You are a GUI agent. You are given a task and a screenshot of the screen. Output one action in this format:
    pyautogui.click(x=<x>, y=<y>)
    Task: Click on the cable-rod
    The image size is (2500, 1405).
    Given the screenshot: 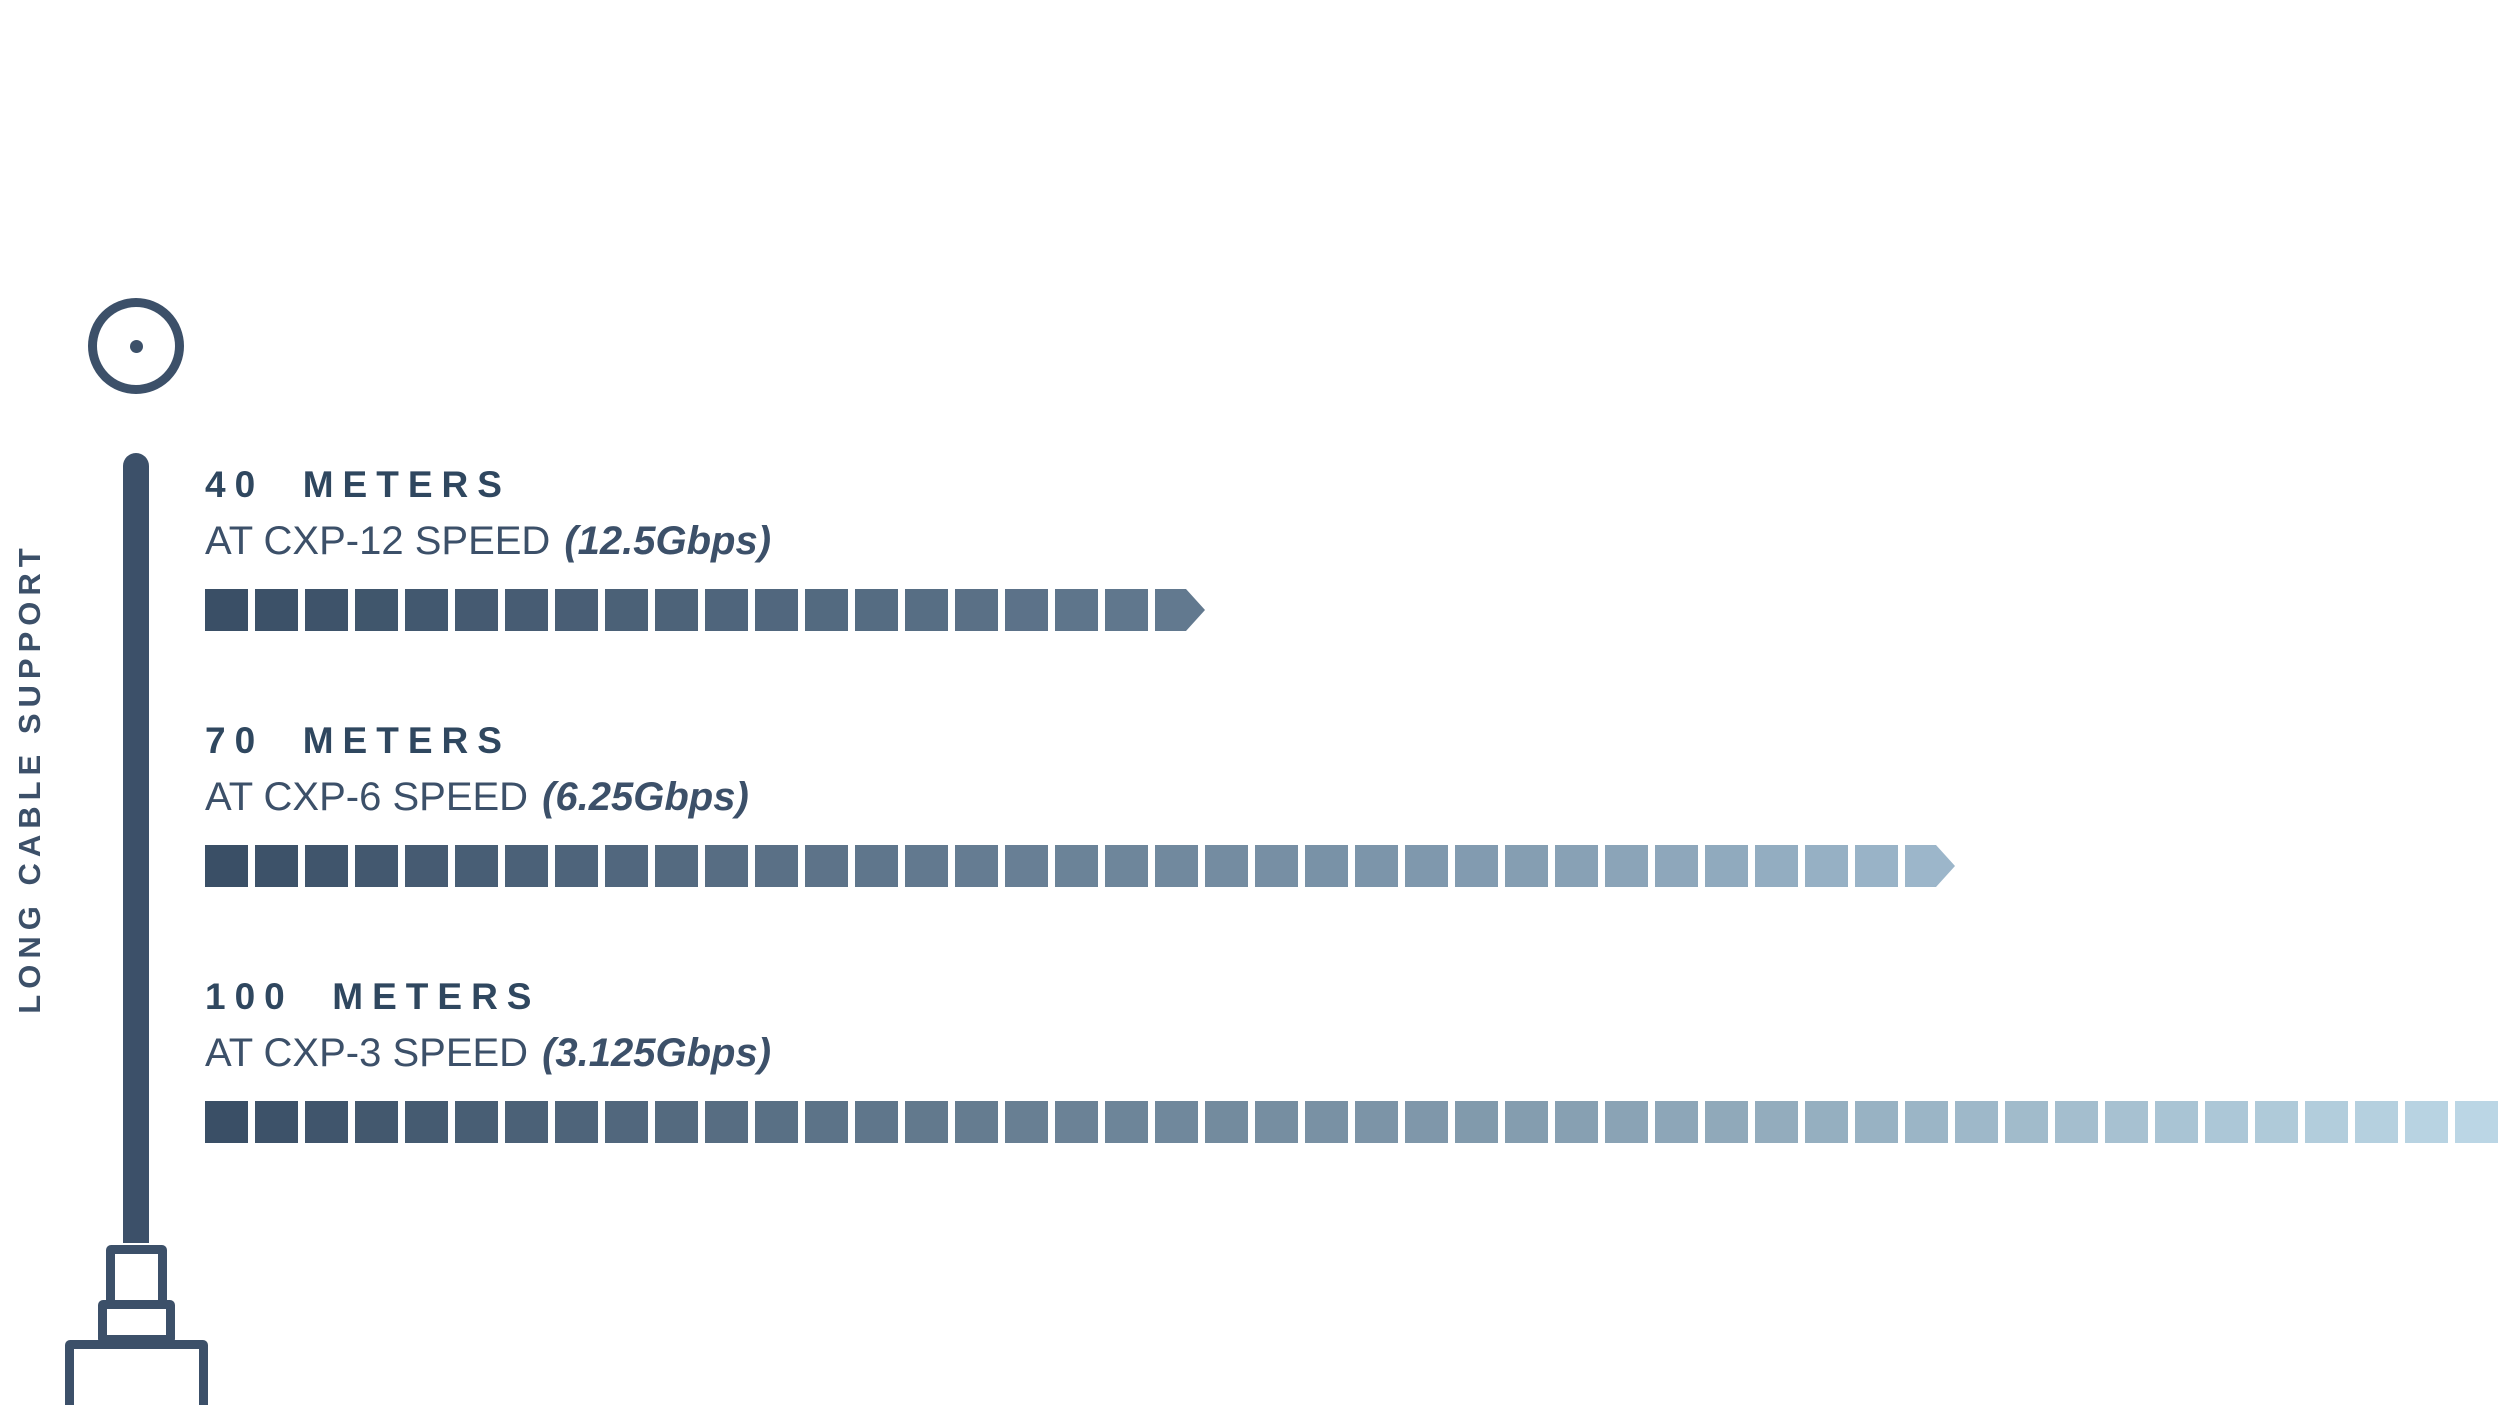 What is the action you would take?
    pyautogui.click(x=136, y=848)
    